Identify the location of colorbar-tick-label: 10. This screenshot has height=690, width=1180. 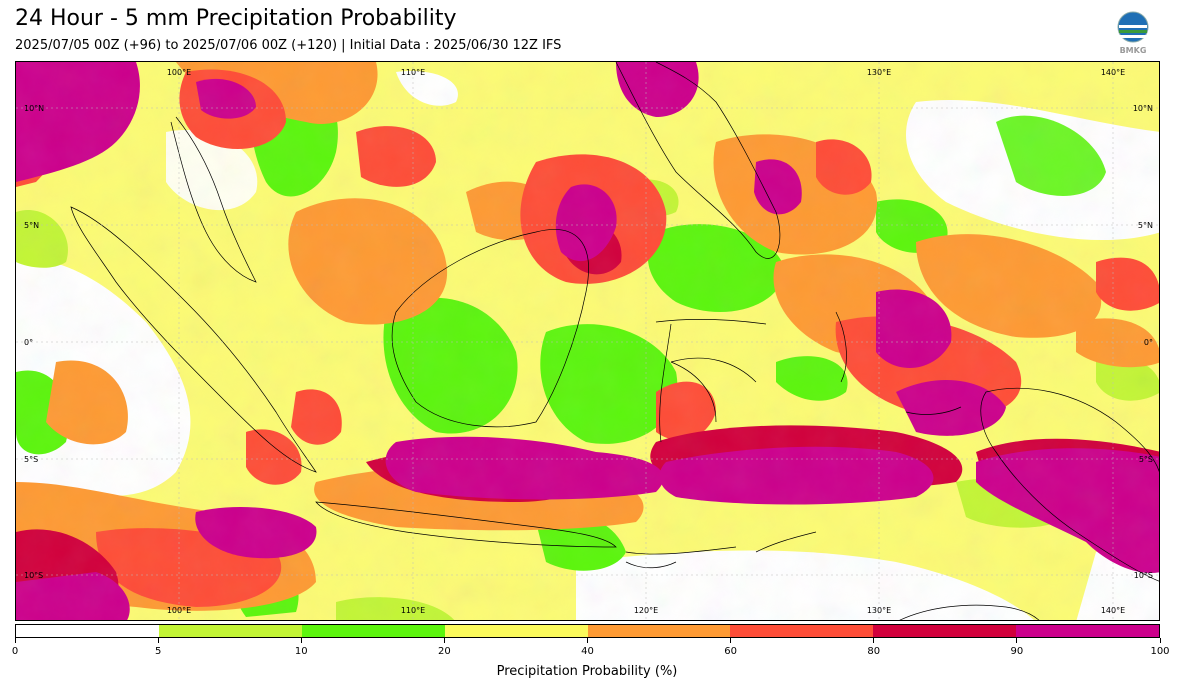
(301, 651).